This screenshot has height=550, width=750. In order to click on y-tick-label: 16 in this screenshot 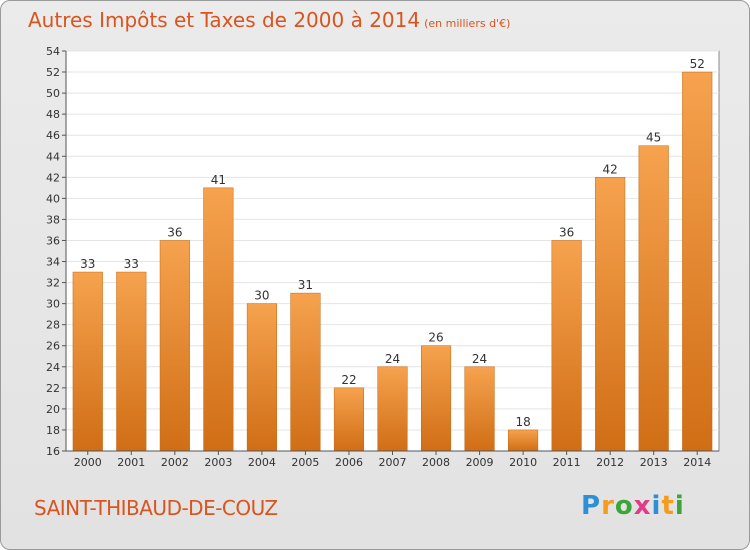, I will do `click(53, 451)`.